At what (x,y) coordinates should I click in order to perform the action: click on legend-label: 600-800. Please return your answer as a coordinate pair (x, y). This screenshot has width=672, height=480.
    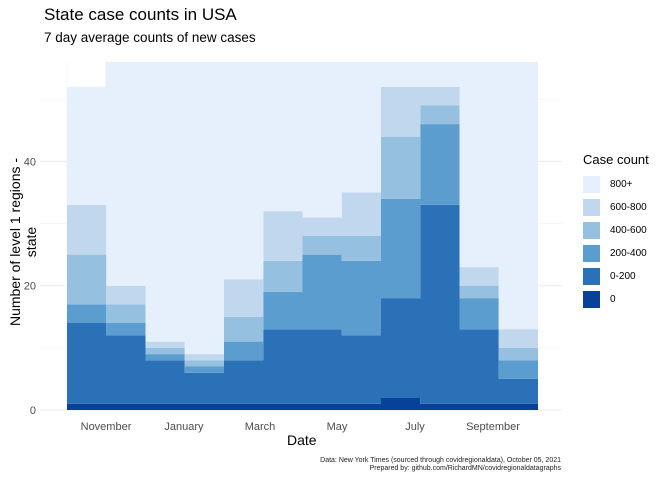
    Looking at the image, I should click on (628, 207).